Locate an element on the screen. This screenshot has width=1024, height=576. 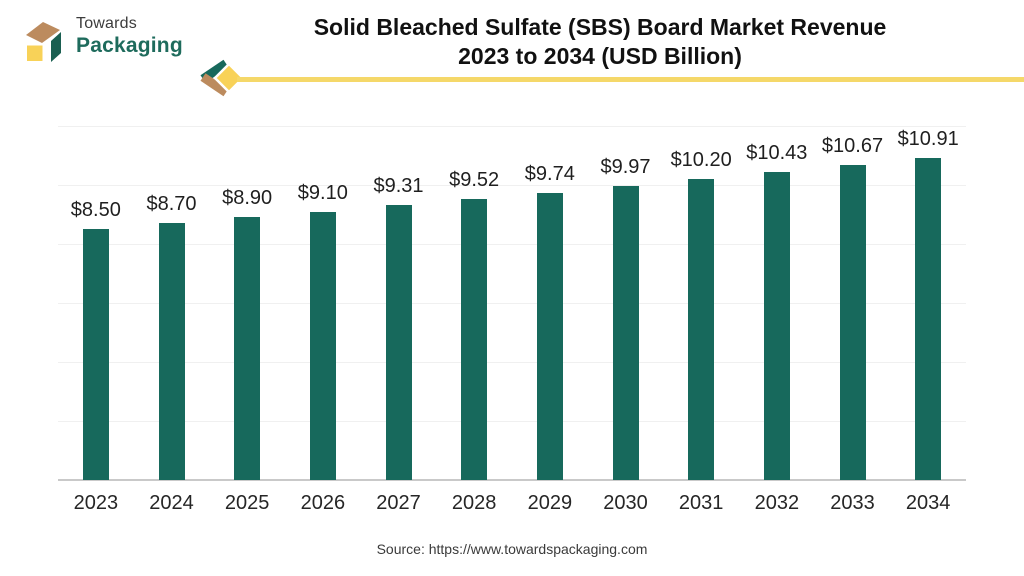
source-line: Source: https://www.towardspackaging.com is located at coordinates (512, 549).